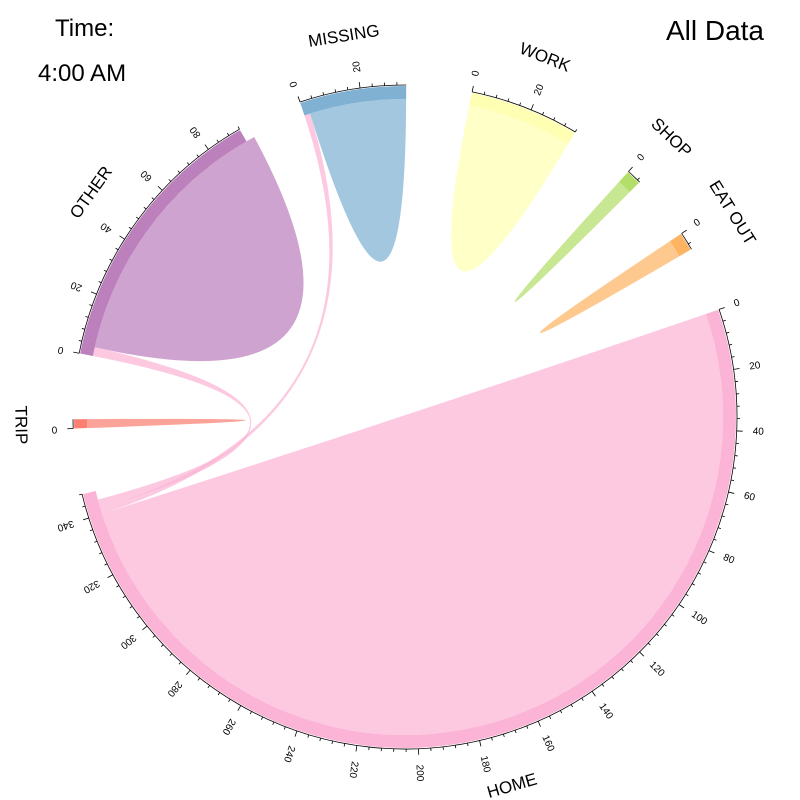 Image resolution: width=800 pixels, height=800 pixels. What do you see at coordinates (750, 496) in the screenshot?
I see `tick-label-home: 60` at bounding box center [750, 496].